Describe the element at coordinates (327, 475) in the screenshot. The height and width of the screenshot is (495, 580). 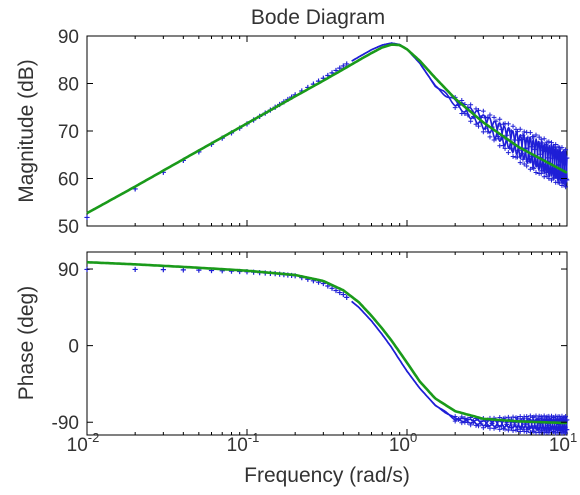
I see `x-axis-label: Frequency (rad/s)` at that location.